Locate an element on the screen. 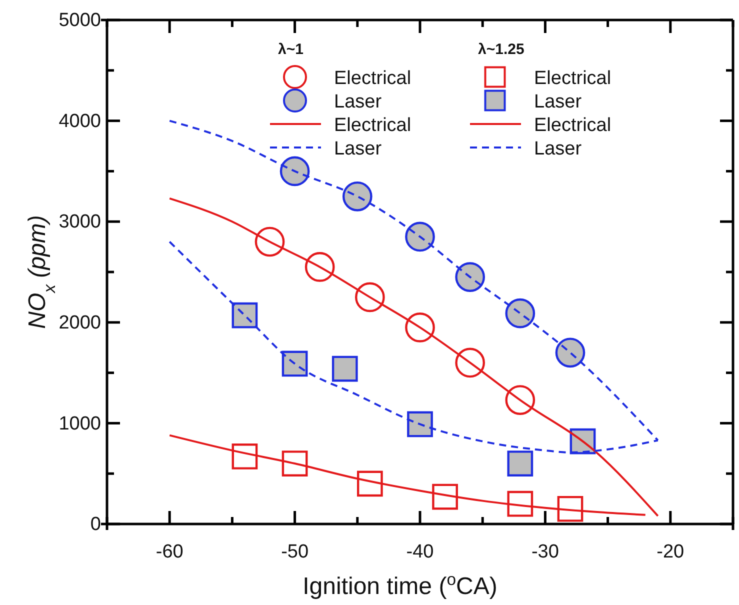 The image size is (739, 605). y-tick-label: 1000 is located at coordinates (79, 423).